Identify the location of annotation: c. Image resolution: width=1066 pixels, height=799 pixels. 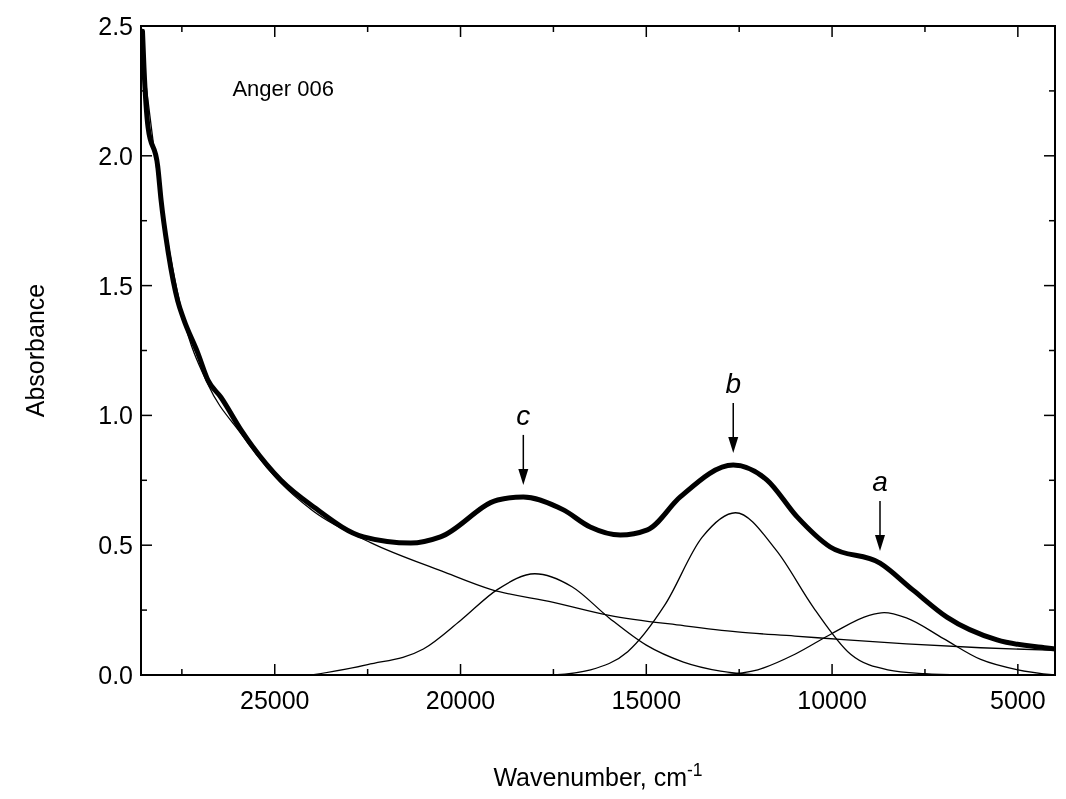
(523, 415).